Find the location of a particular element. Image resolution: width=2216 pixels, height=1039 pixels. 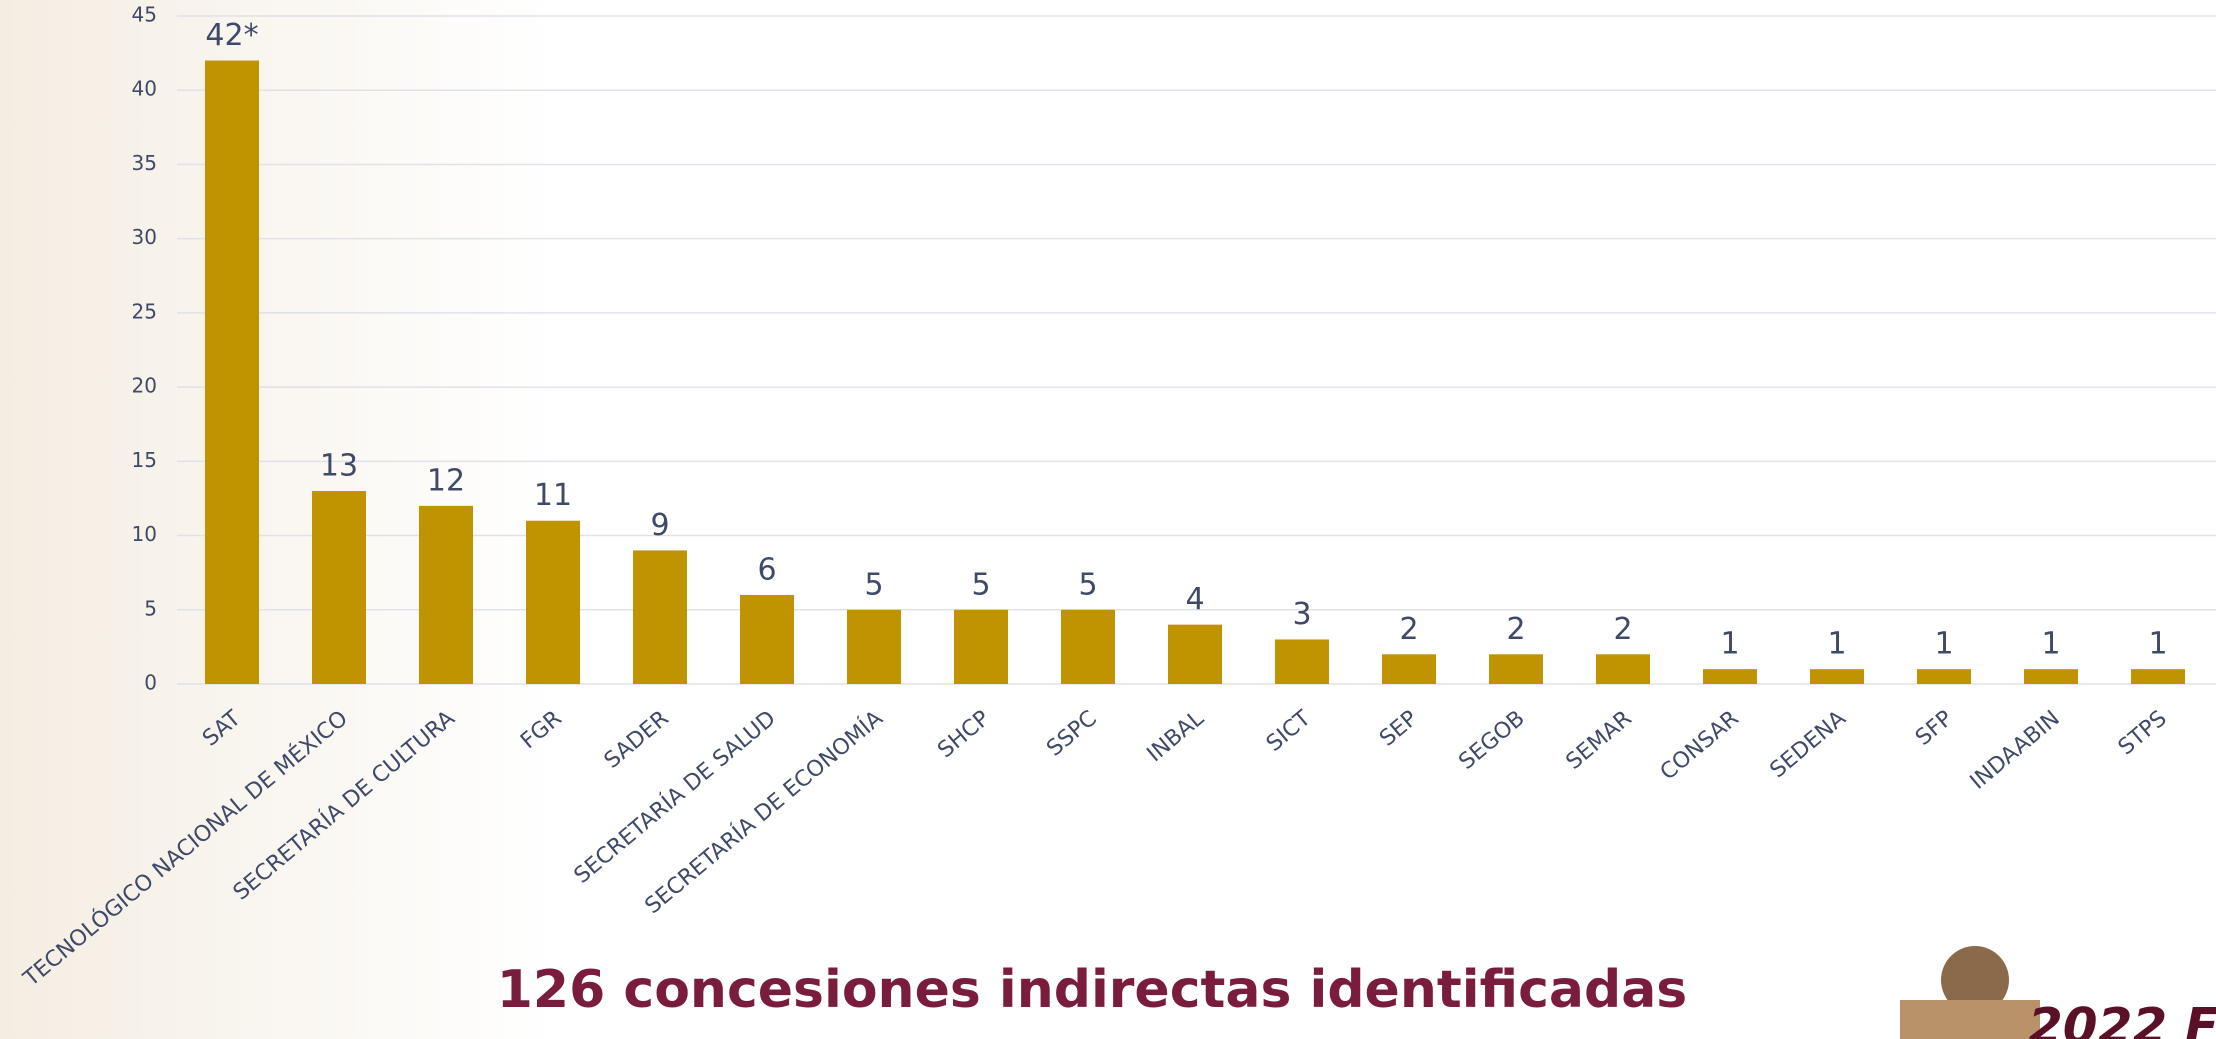

value-label: 13 is located at coordinates (339, 466).